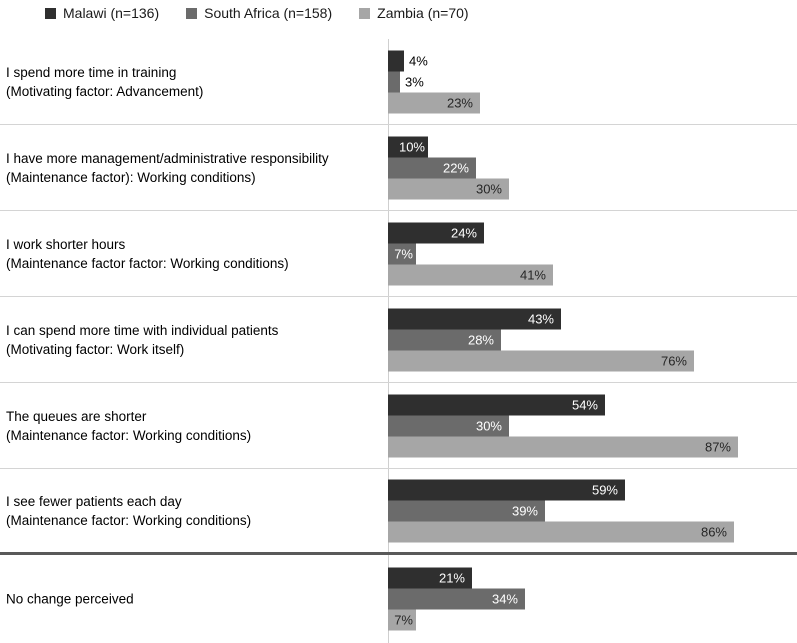 The image size is (797, 643). What do you see at coordinates (506, 489) in the screenshot?
I see `bar-malawi: 59%` at bounding box center [506, 489].